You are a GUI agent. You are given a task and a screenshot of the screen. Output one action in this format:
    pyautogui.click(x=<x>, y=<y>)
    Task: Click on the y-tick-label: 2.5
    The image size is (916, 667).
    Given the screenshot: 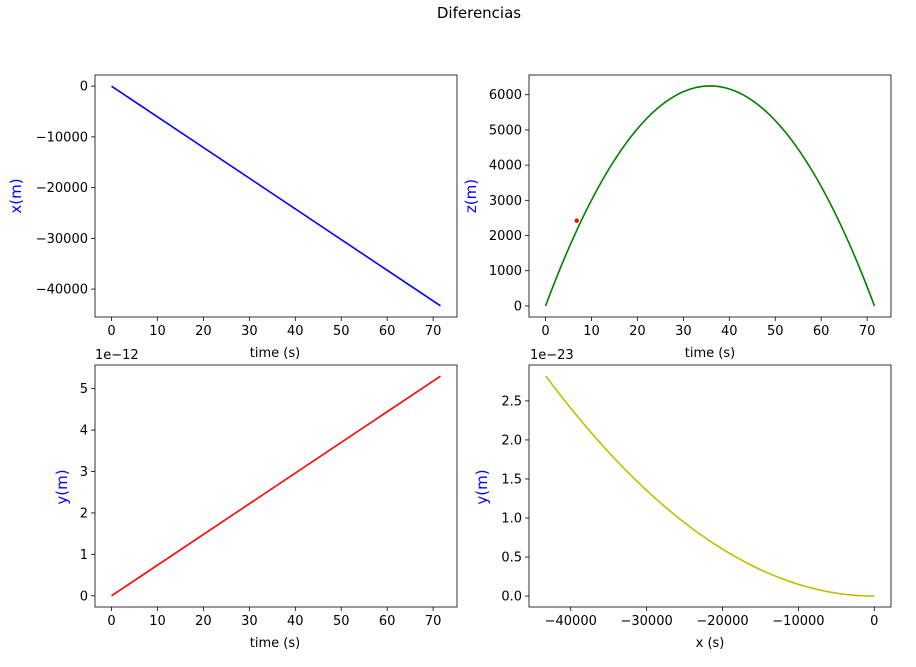 What is the action you would take?
    pyautogui.click(x=511, y=401)
    